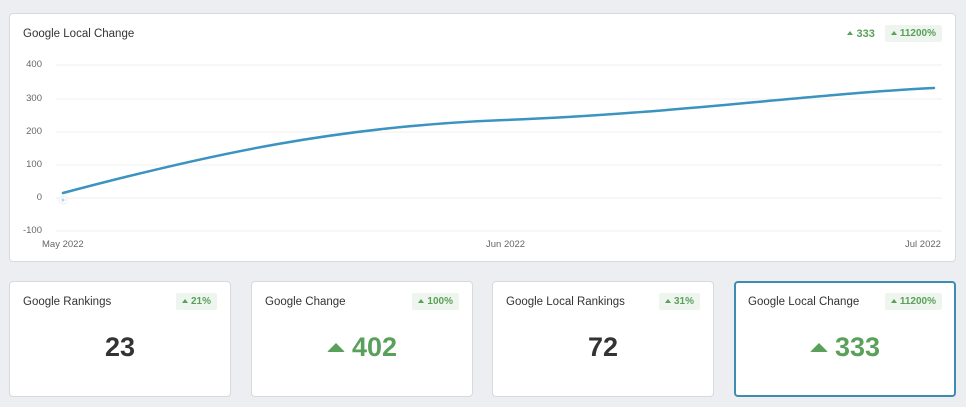 The image size is (966, 407). What do you see at coordinates (506, 244) in the screenshot?
I see `x-tick: Jun 2022` at bounding box center [506, 244].